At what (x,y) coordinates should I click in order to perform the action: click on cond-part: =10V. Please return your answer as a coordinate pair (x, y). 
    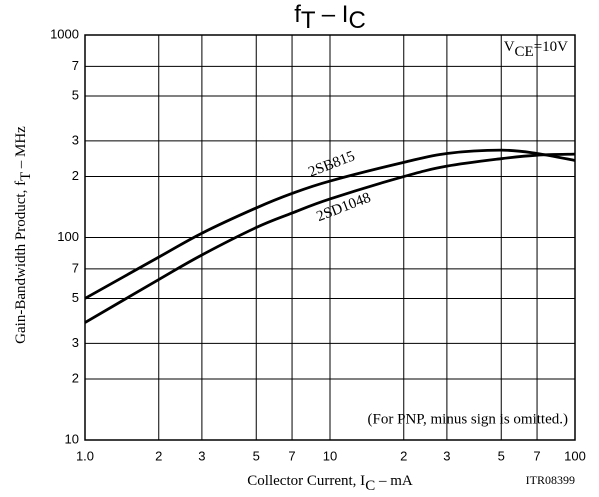
    Looking at the image, I should click on (551, 47).